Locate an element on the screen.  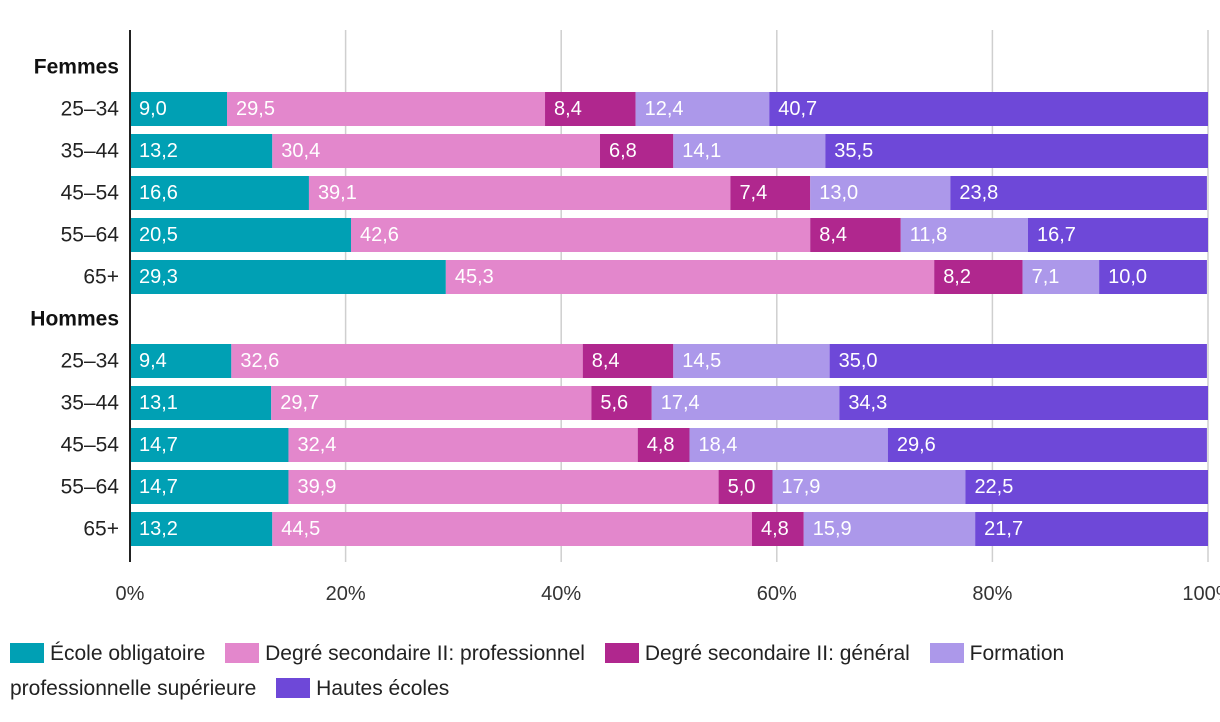
category-label: 65+ is located at coordinates (101, 277).